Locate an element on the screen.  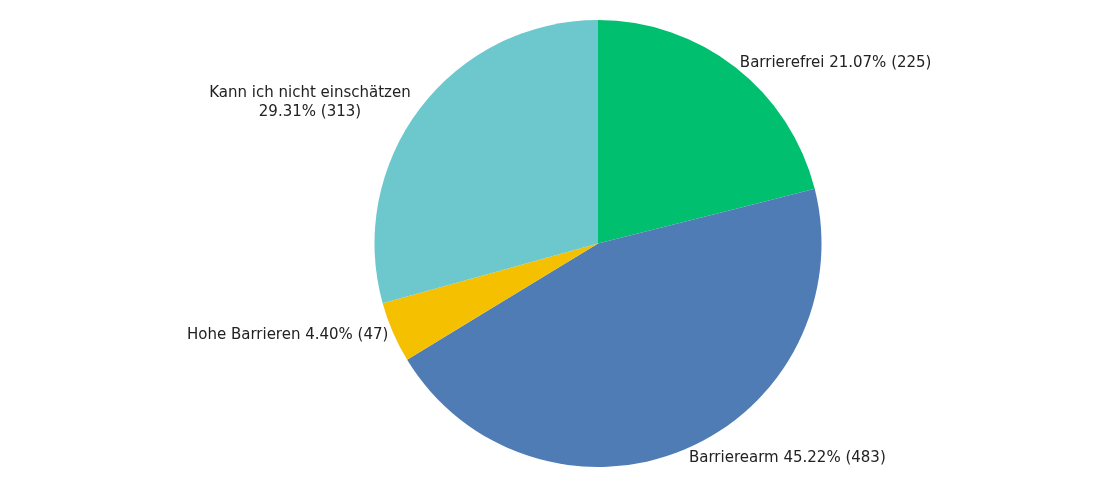
slice-label: Kann ich nicht einschätzen is located at coordinates (310, 91).